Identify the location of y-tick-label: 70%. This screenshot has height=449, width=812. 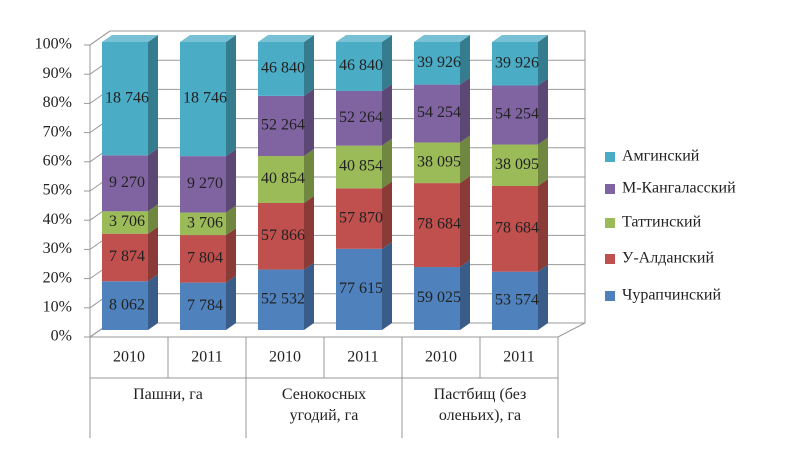
(57, 131).